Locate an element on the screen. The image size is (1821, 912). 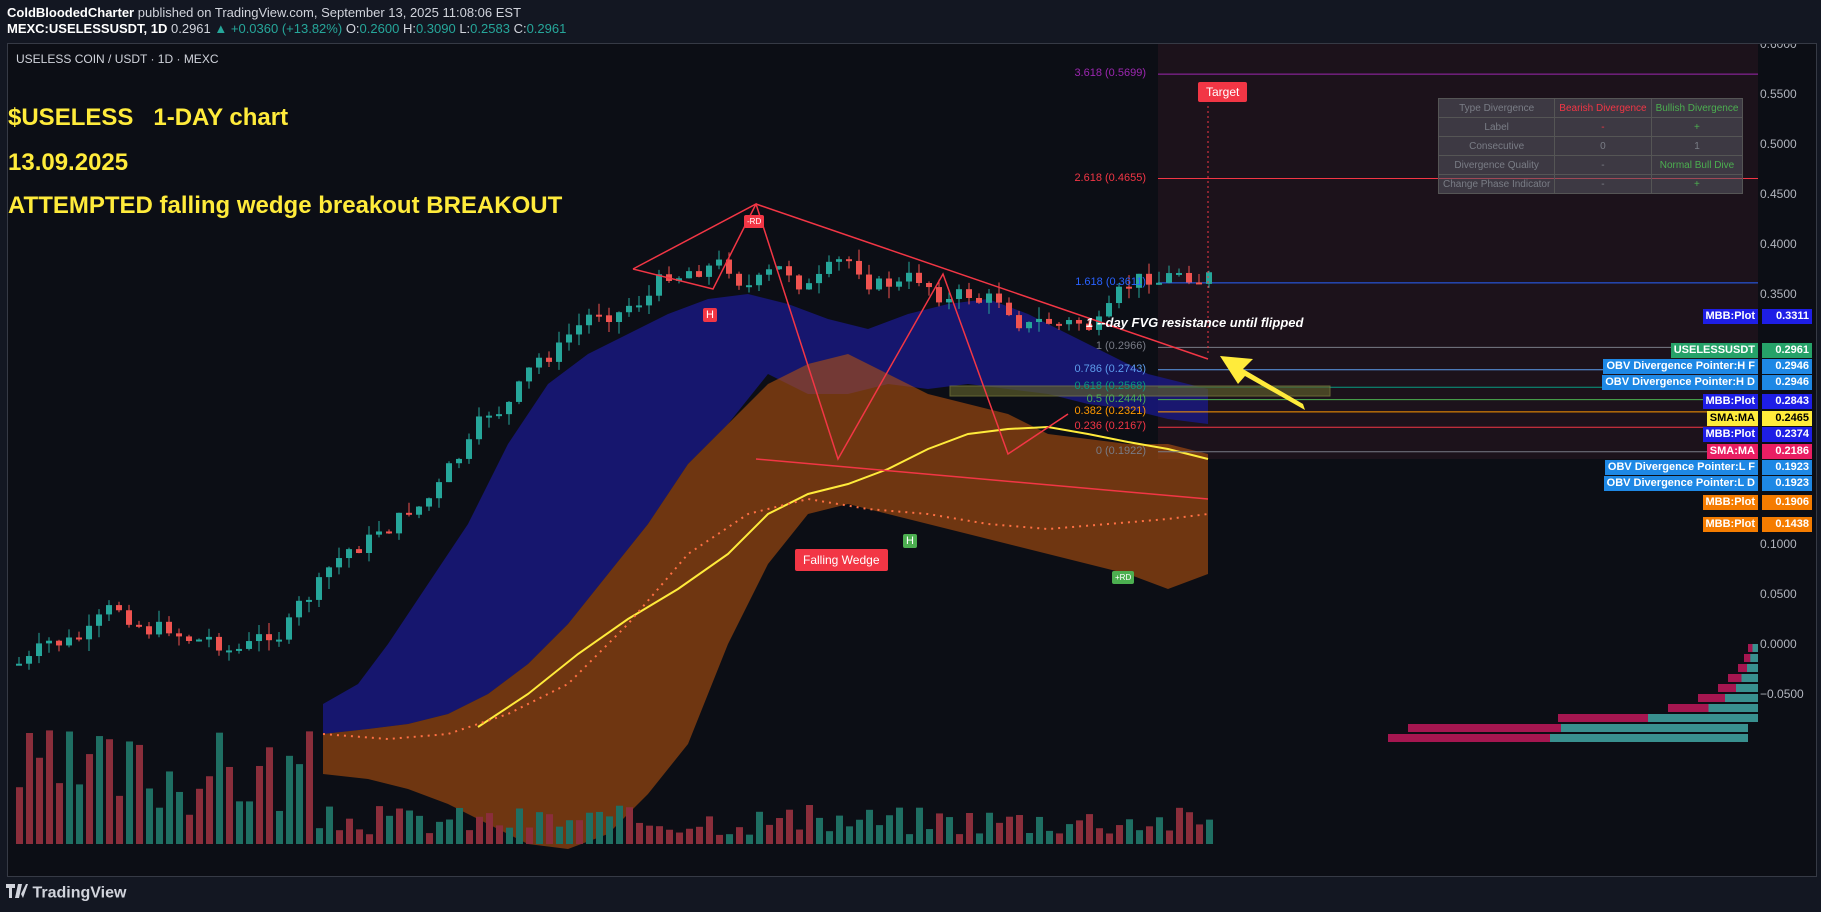
fvg-label: 1 --day FVG resistance until flipped is located at coordinates (1195, 322).